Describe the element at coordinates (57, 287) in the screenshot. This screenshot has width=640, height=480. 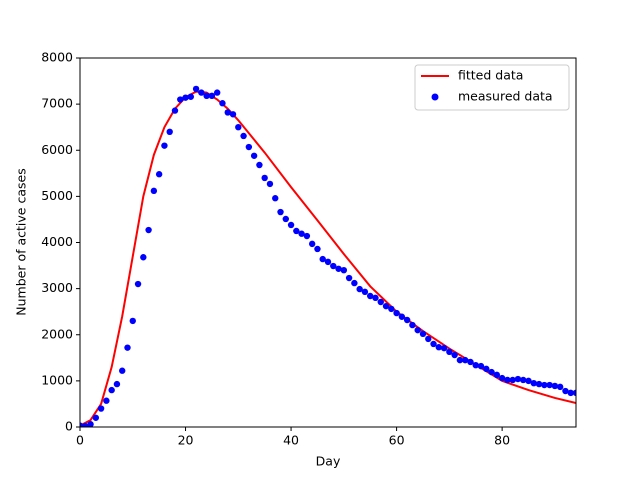
I see `y-tick-label: 3000` at that location.